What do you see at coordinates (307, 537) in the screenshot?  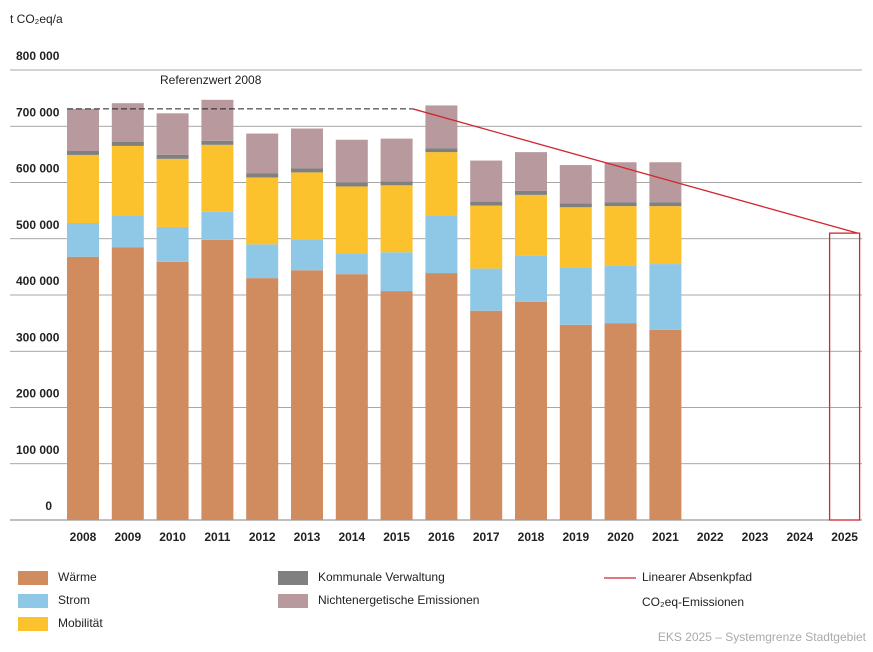 I see `x-tick-label: 2013` at bounding box center [307, 537].